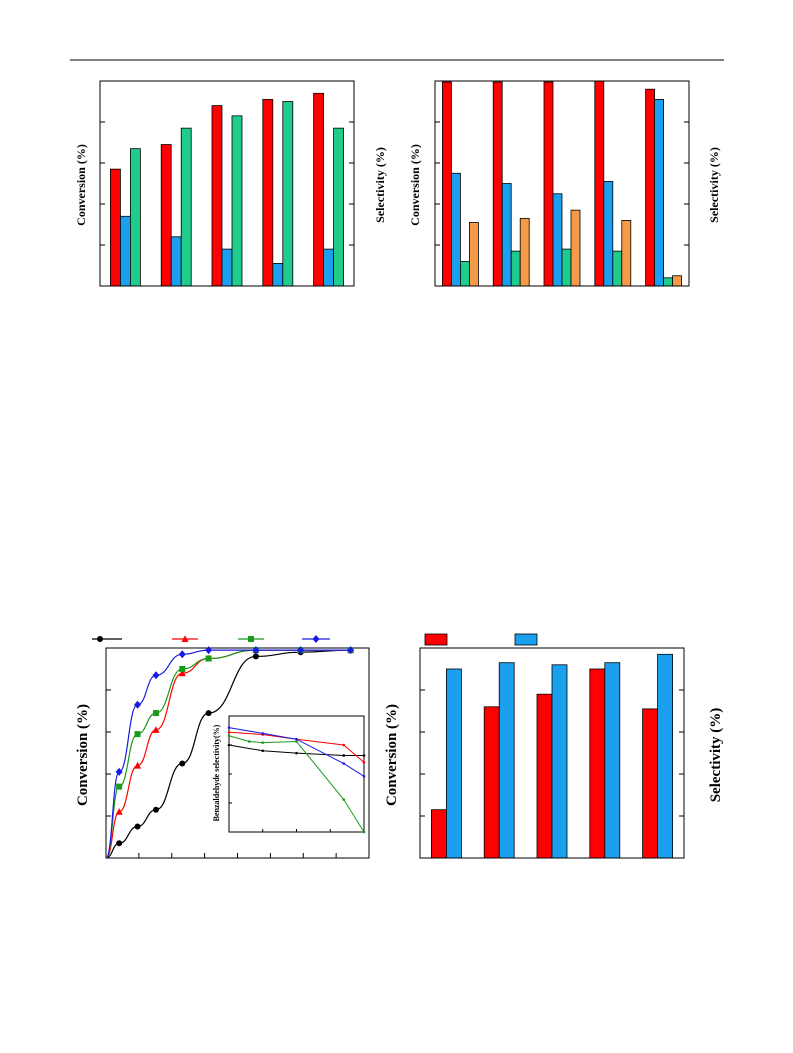  I want to click on chart-4-ylabel-right: Selectivity (%), so click(716, 755).